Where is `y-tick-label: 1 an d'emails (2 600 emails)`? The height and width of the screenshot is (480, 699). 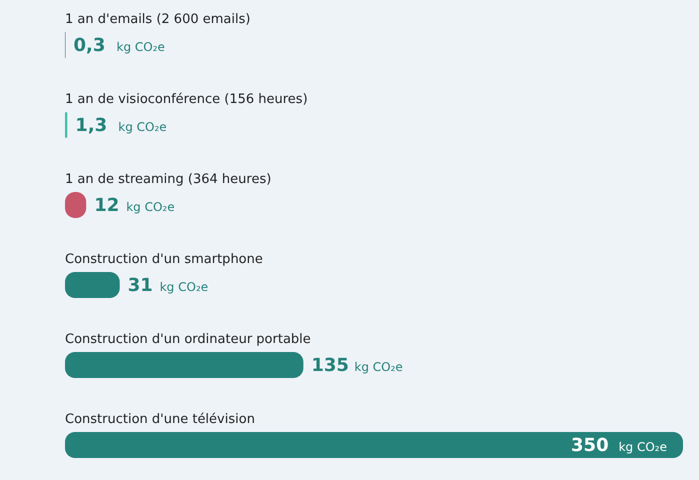
y-tick-label: 1 an d'emails (2 600 emails) is located at coordinates (157, 19).